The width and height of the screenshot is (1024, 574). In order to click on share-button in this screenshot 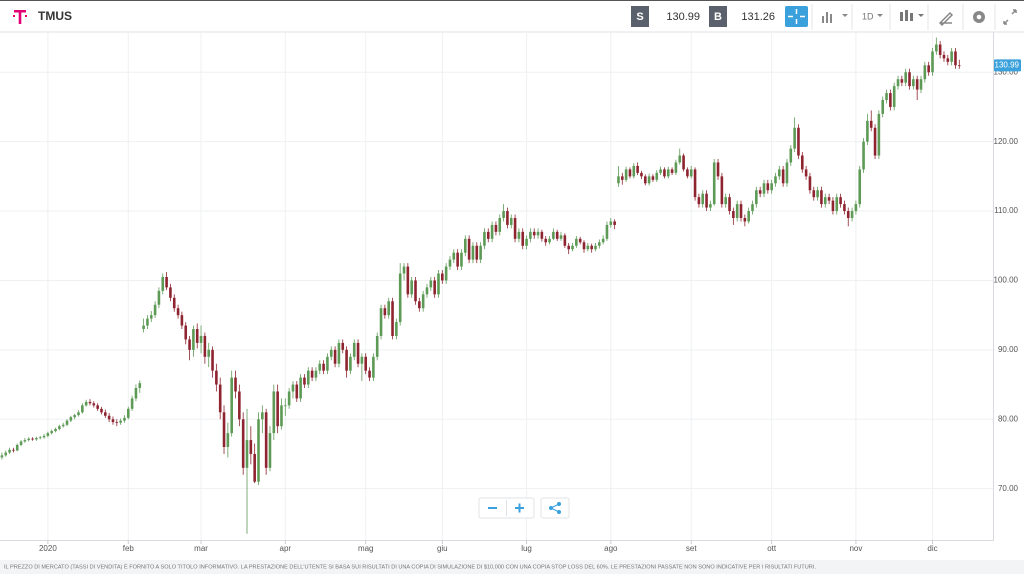, I will do `click(555, 508)`.